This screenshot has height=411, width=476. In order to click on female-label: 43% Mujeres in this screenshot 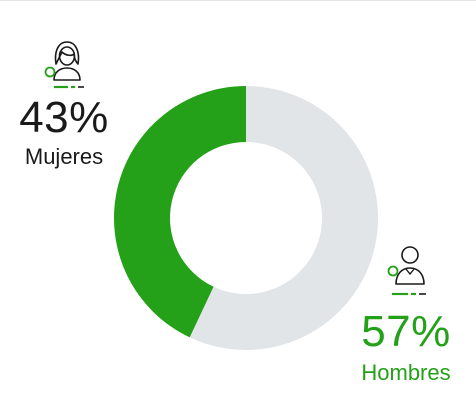, I will do `click(64, 132)`.